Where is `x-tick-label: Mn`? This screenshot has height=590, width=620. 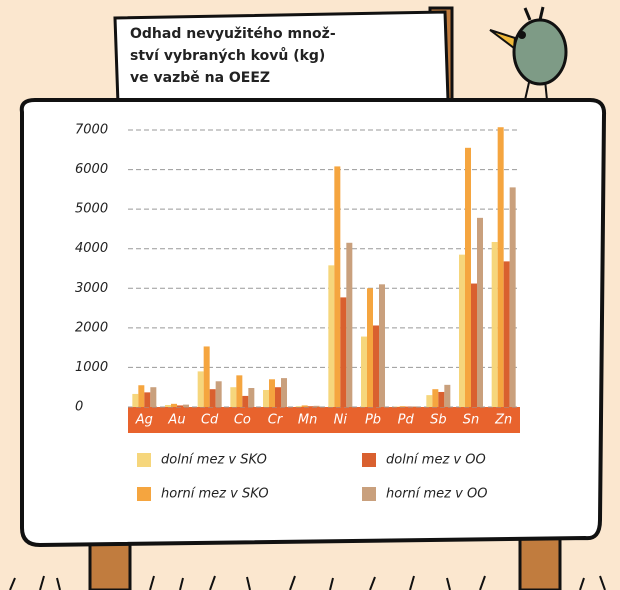
x-tick-label: Mn is located at coordinates (307, 420).